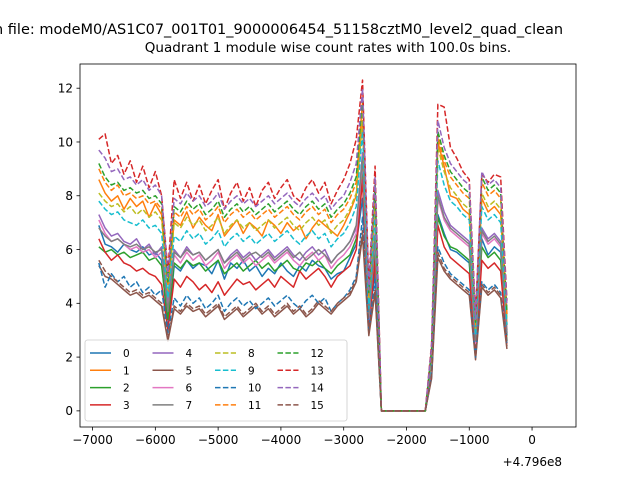  What do you see at coordinates (343, 440) in the screenshot?
I see `x-tick-label: −3000` at bounding box center [343, 440].